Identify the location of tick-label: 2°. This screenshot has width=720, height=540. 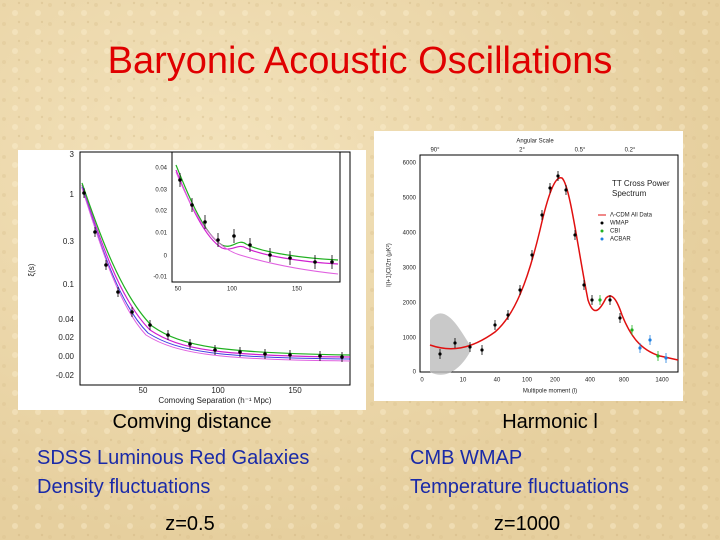
(522, 151).